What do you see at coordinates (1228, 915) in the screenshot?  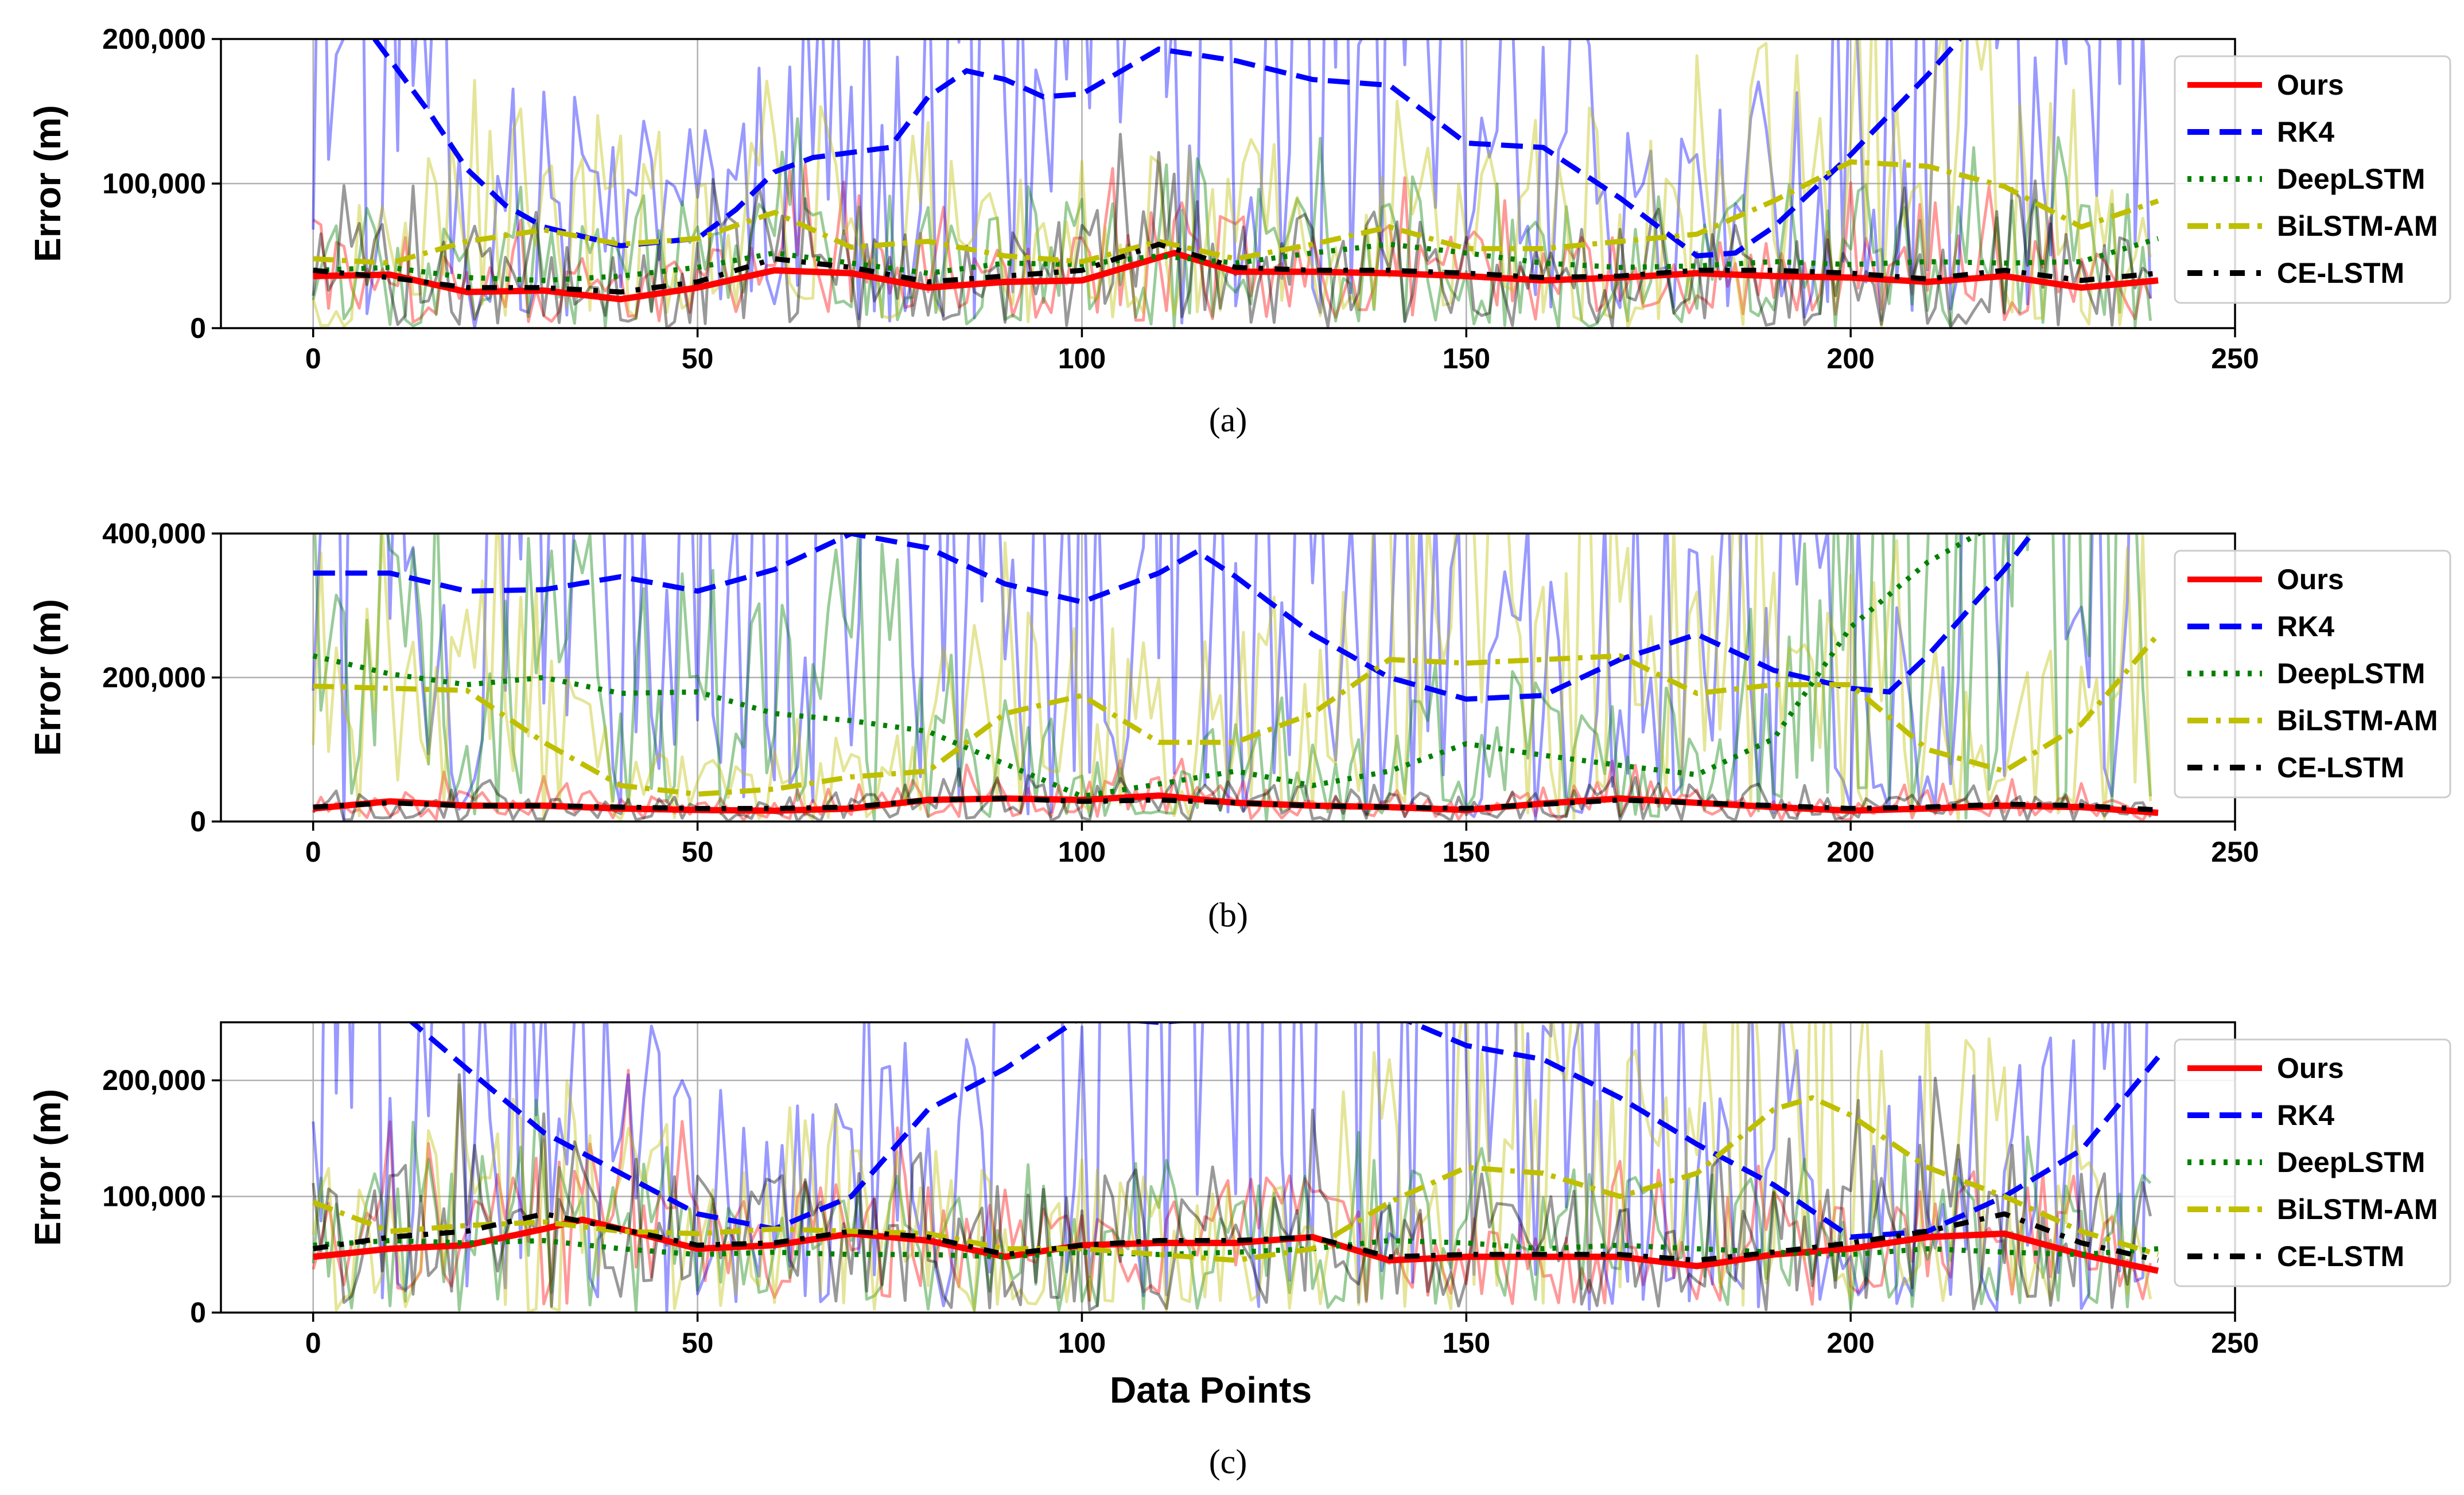 I see `panel-caption: (b)` at bounding box center [1228, 915].